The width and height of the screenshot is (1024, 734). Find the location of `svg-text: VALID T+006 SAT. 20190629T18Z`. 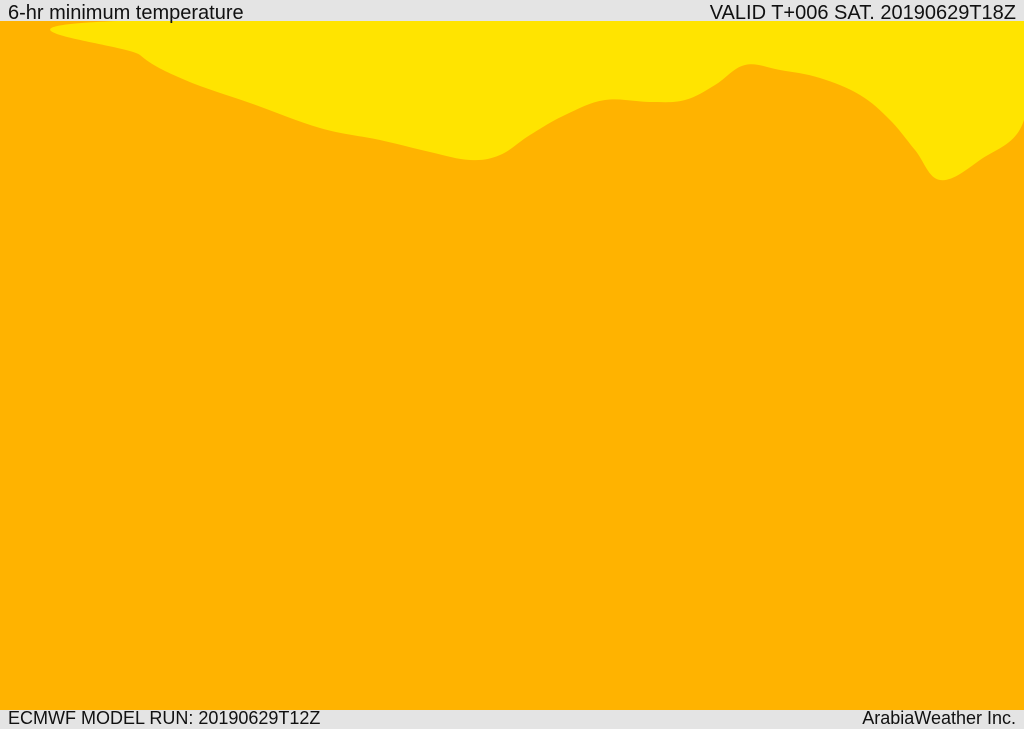

svg-text: VALID T+006 SAT. 20190629T18Z is located at coordinates (863, 13).